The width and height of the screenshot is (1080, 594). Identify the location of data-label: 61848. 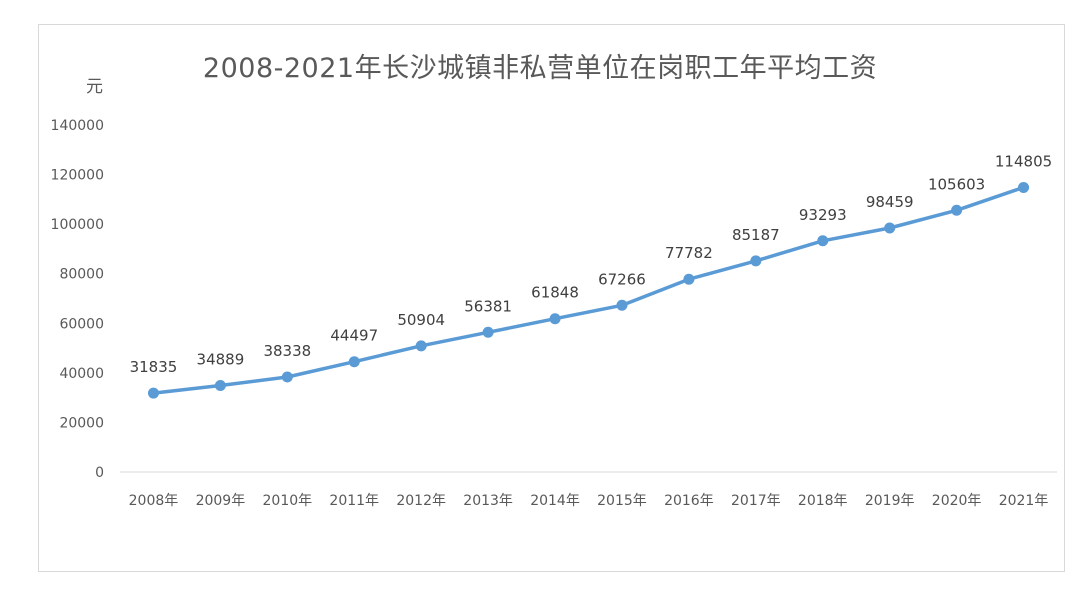
(555, 293).